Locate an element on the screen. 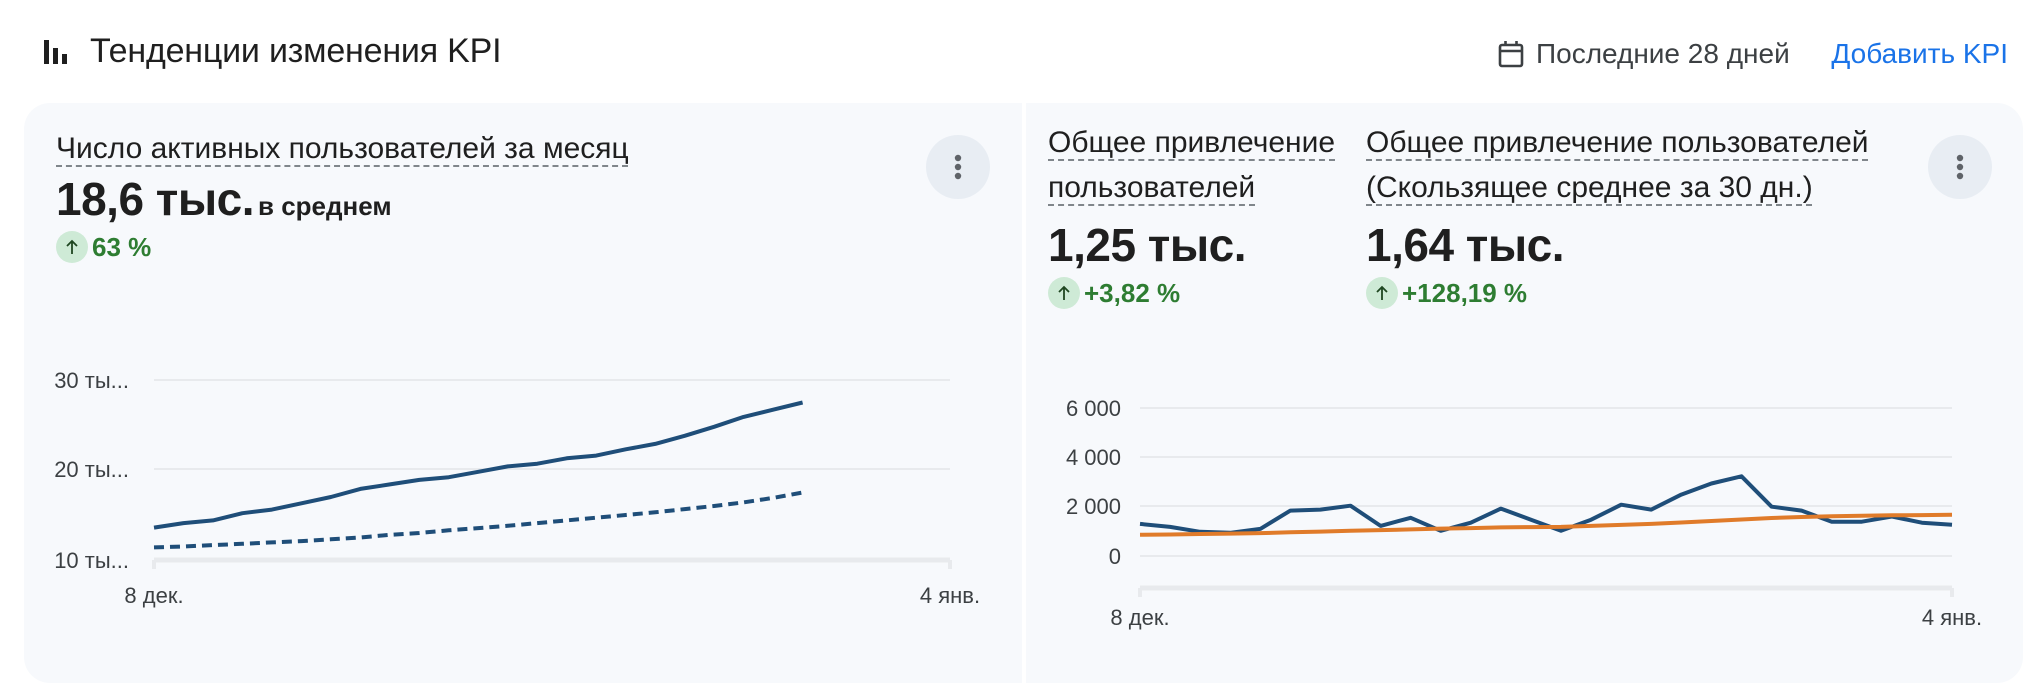 Image resolution: width=2038 pixels, height=683 pixels. metric-title: Общее привлечение is located at coordinates (1192, 142).